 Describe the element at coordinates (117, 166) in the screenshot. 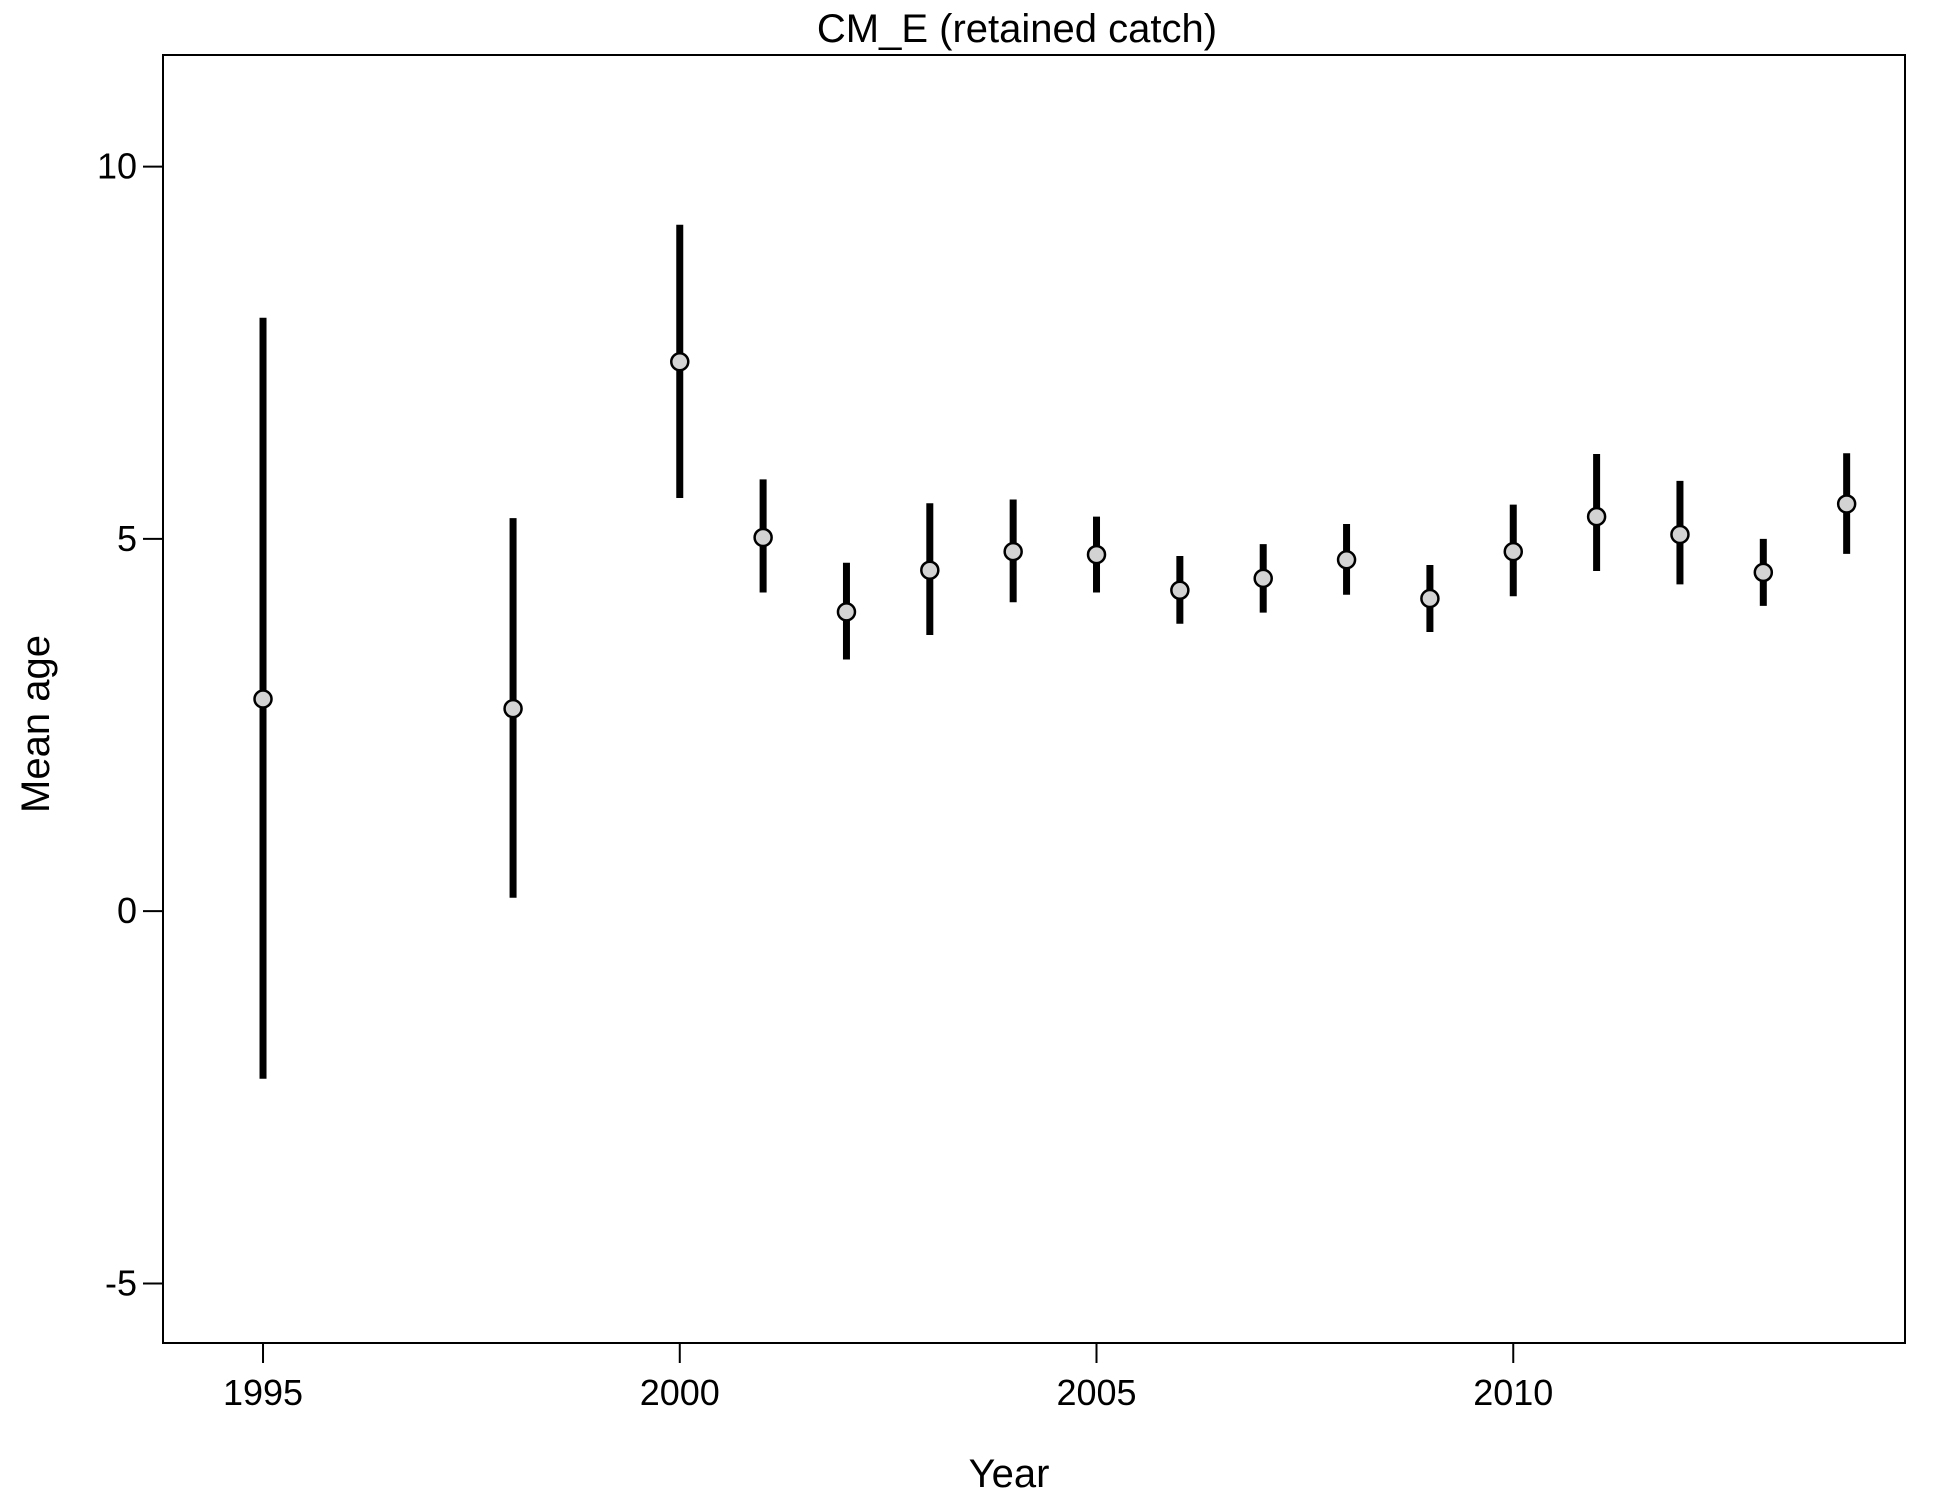

I see `y-tick-label: 10` at that location.